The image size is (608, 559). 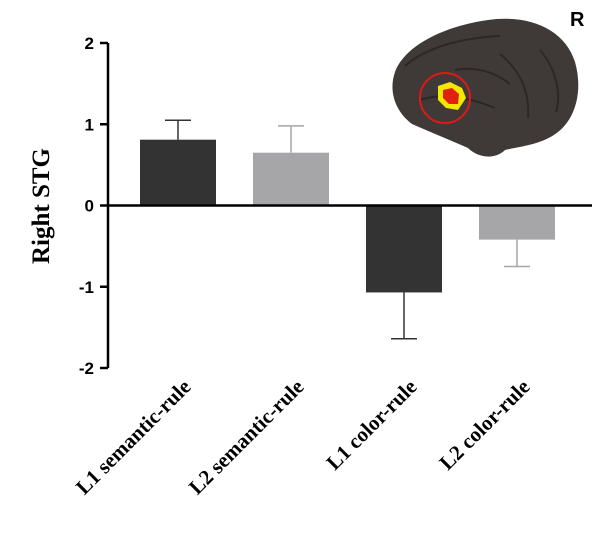 I want to click on roi-circle, so click(x=445, y=98).